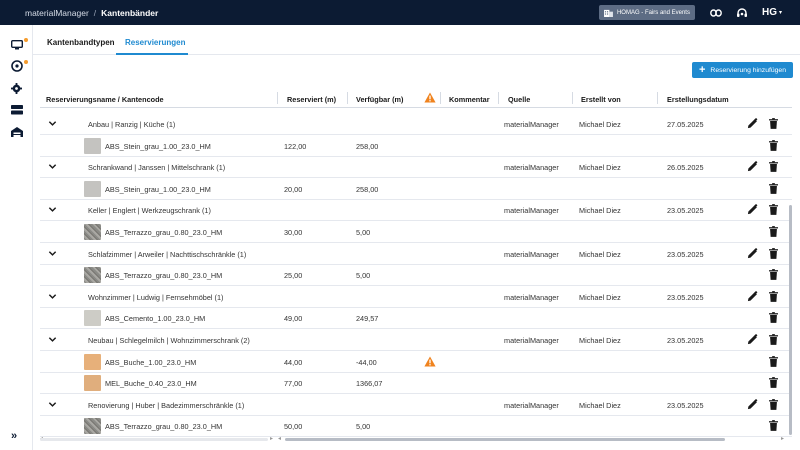 The width and height of the screenshot is (800, 450). What do you see at coordinates (742, 70) in the screenshot?
I see `add-reservation-button: + Reservierung hinzufügen` at bounding box center [742, 70].